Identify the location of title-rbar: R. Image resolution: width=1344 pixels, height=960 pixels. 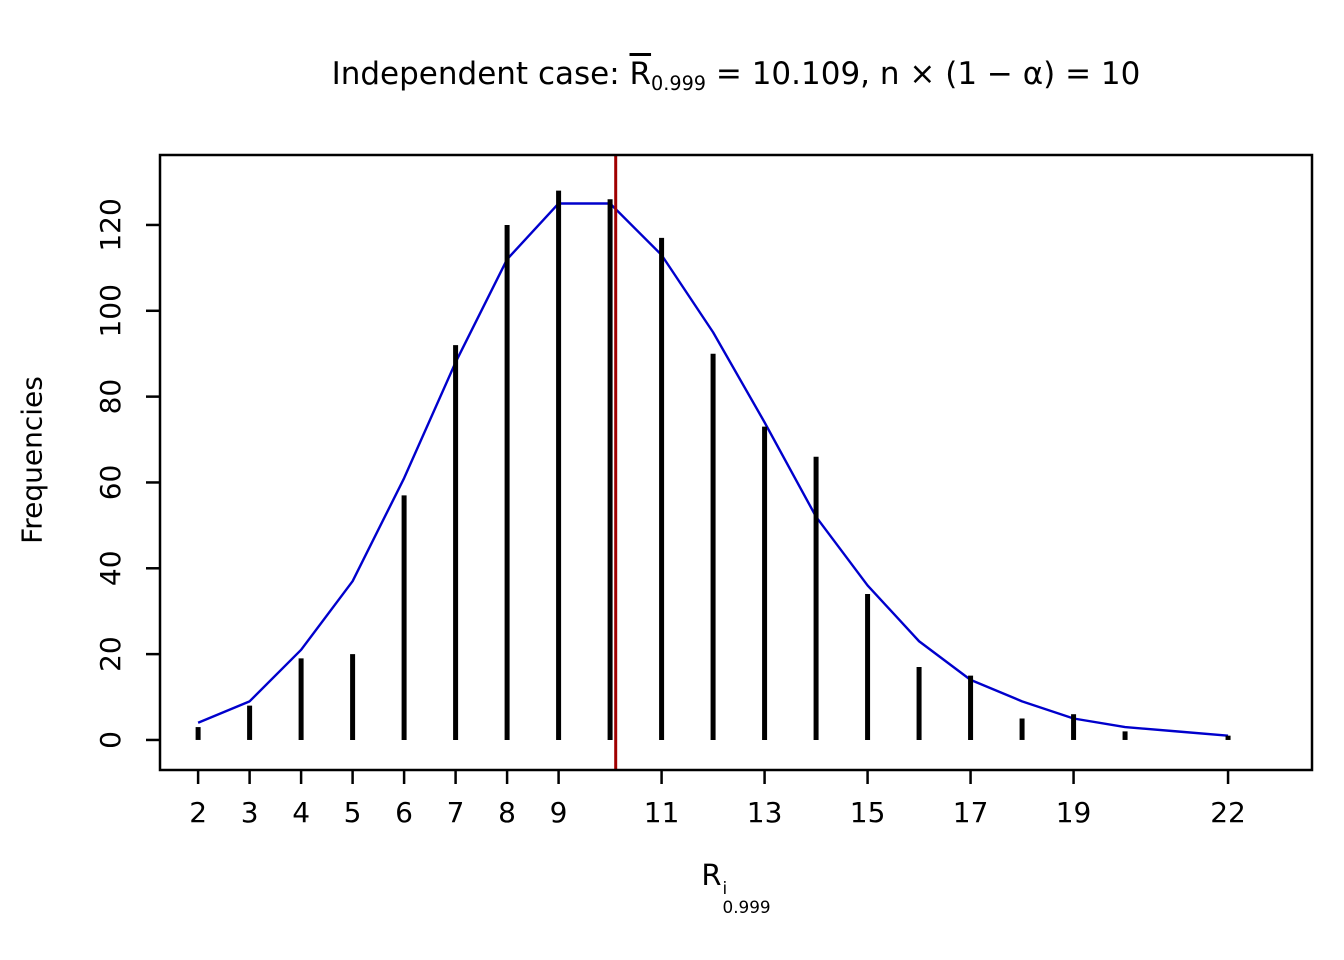
(640, 74).